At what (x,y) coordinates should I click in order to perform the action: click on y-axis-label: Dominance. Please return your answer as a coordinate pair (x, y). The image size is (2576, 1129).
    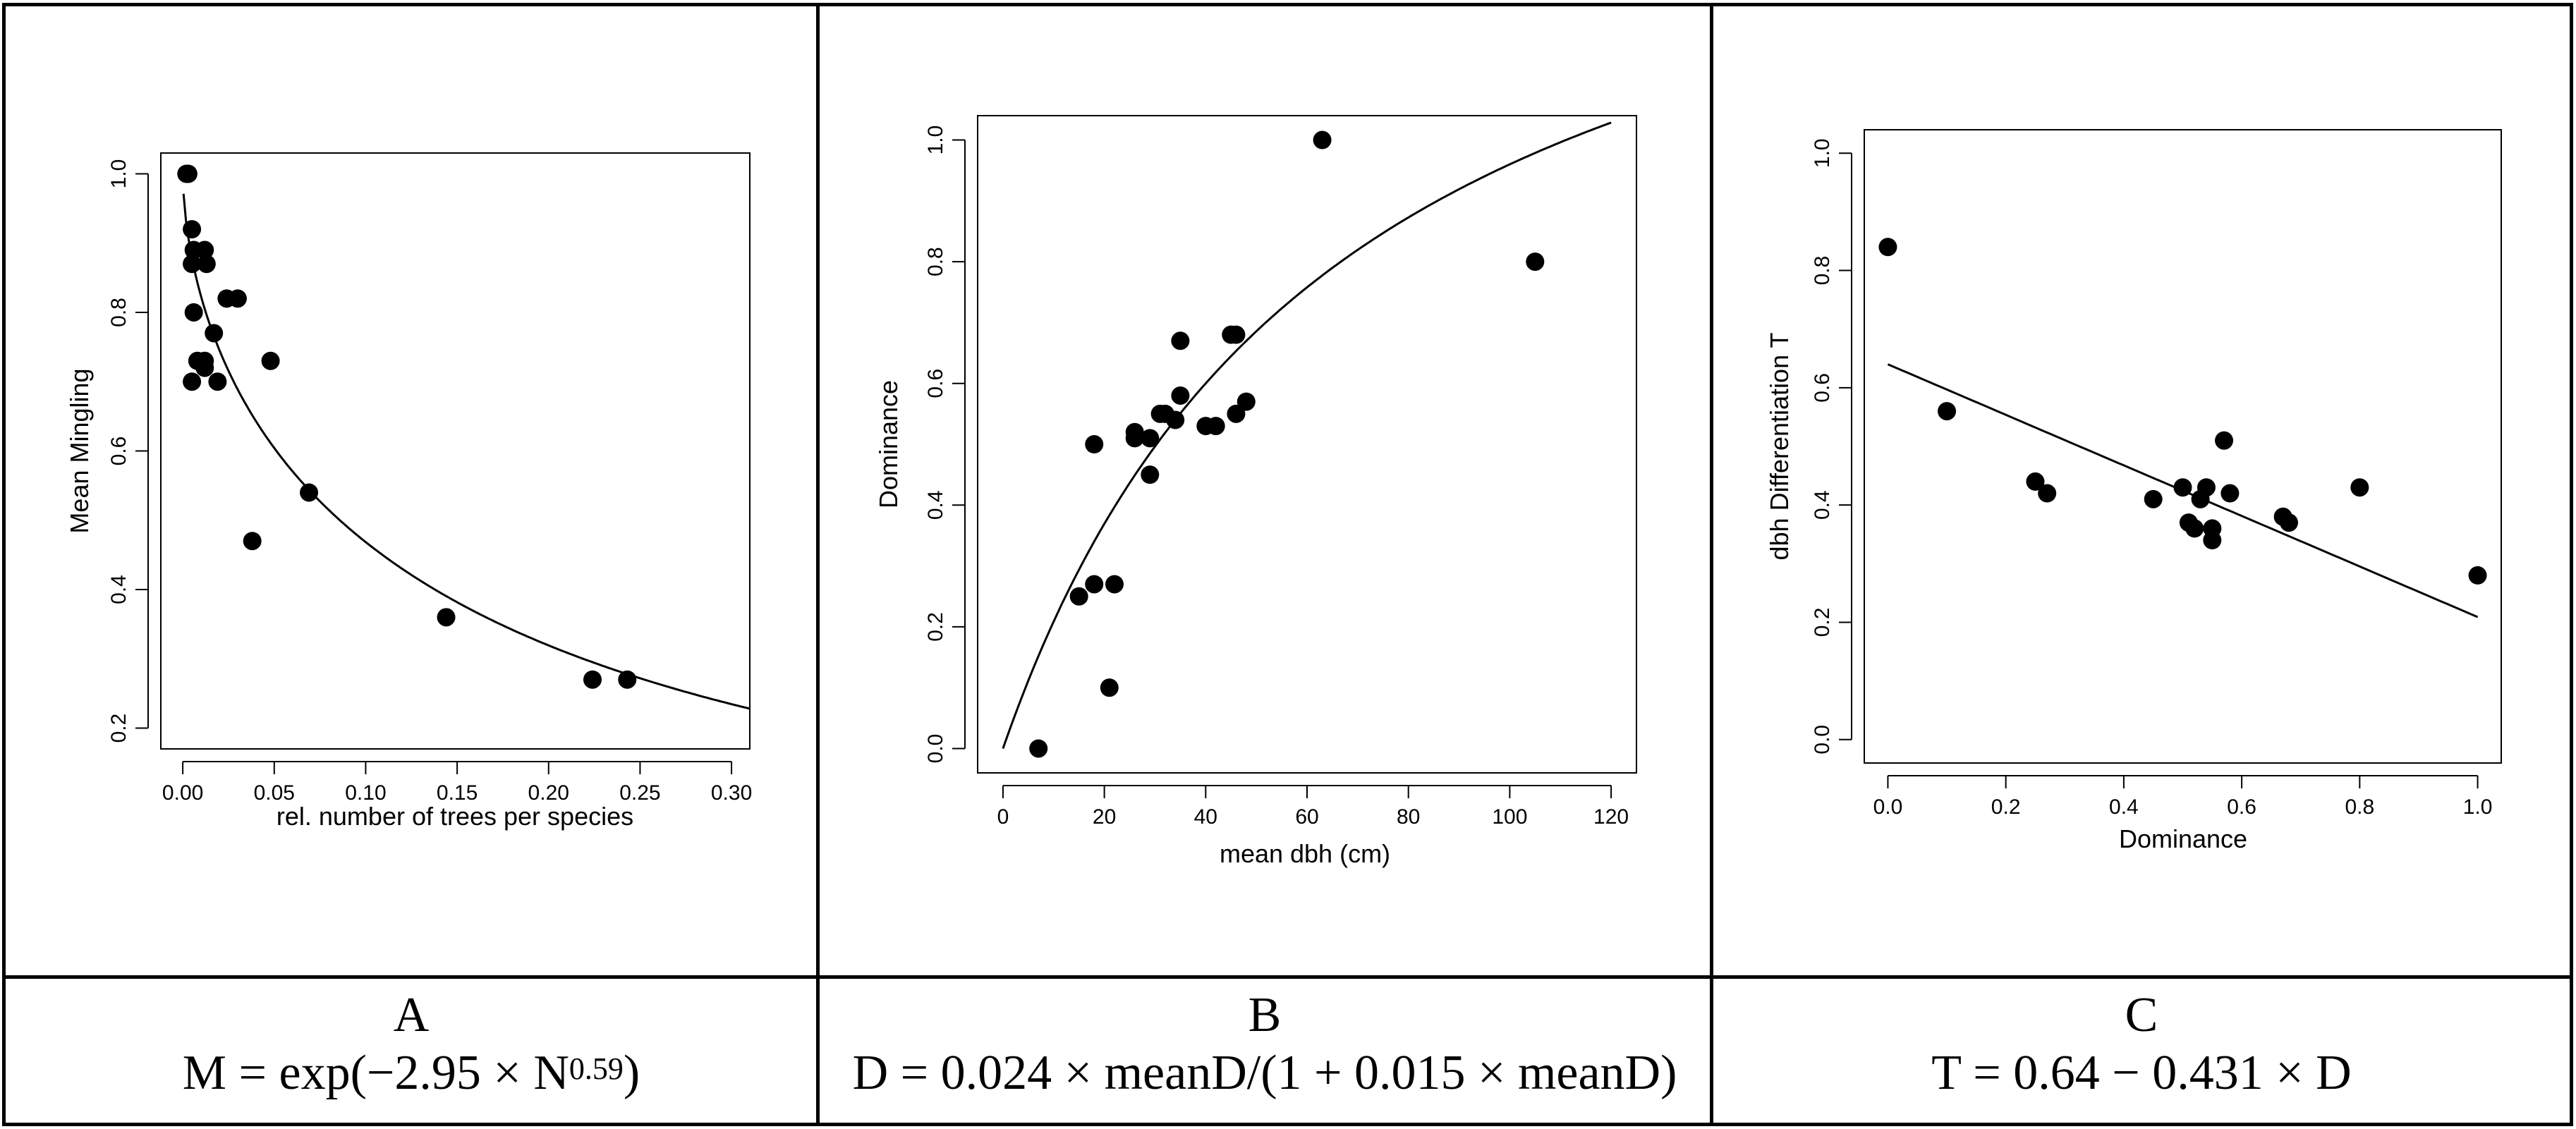
    Looking at the image, I should click on (889, 444).